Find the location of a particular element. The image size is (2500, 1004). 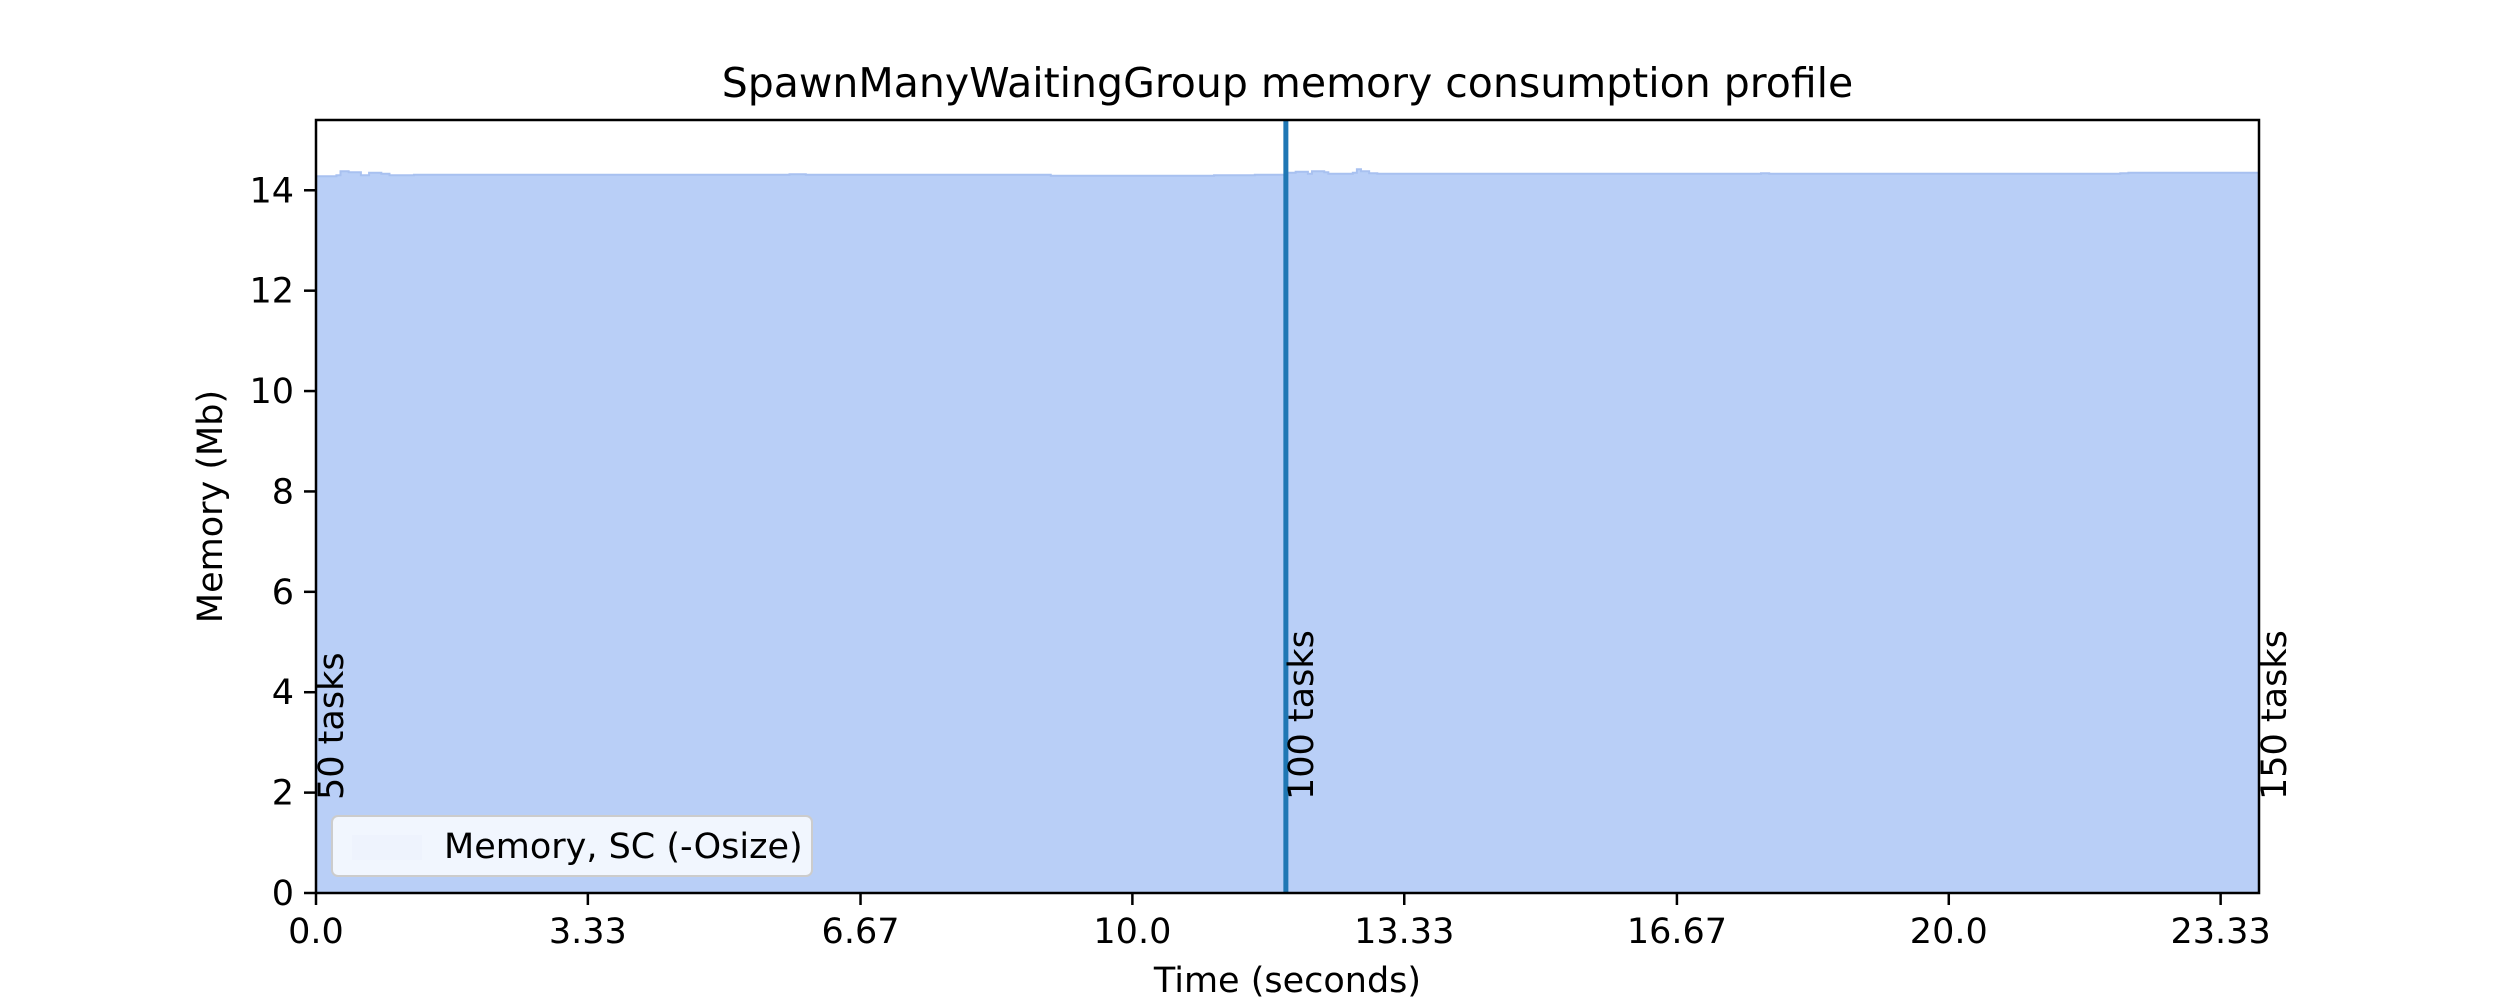

y-axis-label: Memory (Mb) is located at coordinates (211, 506).